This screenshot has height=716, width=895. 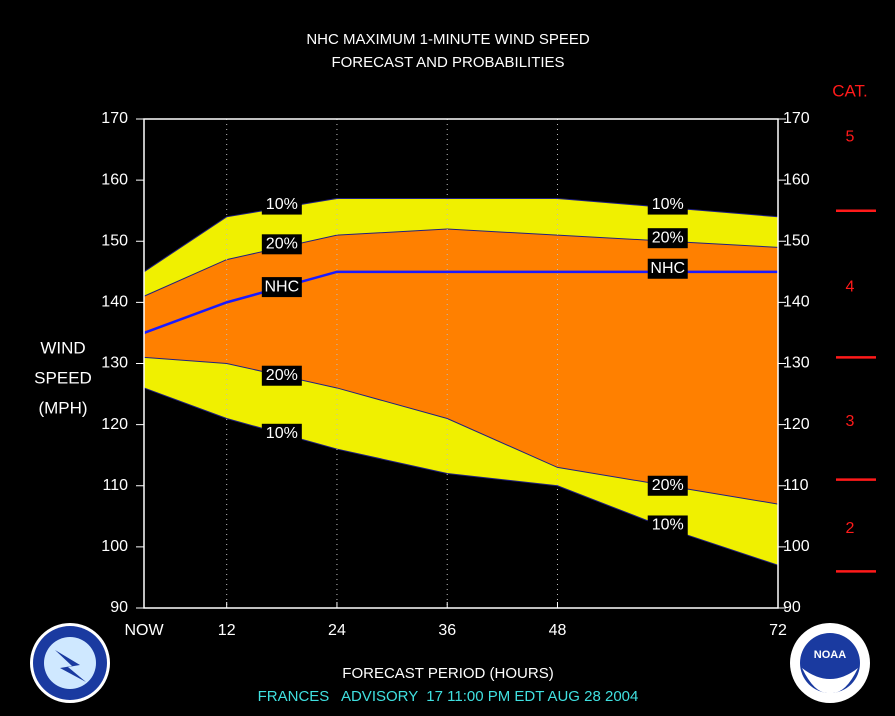 I want to click on category-label: 5, so click(x=850, y=137).